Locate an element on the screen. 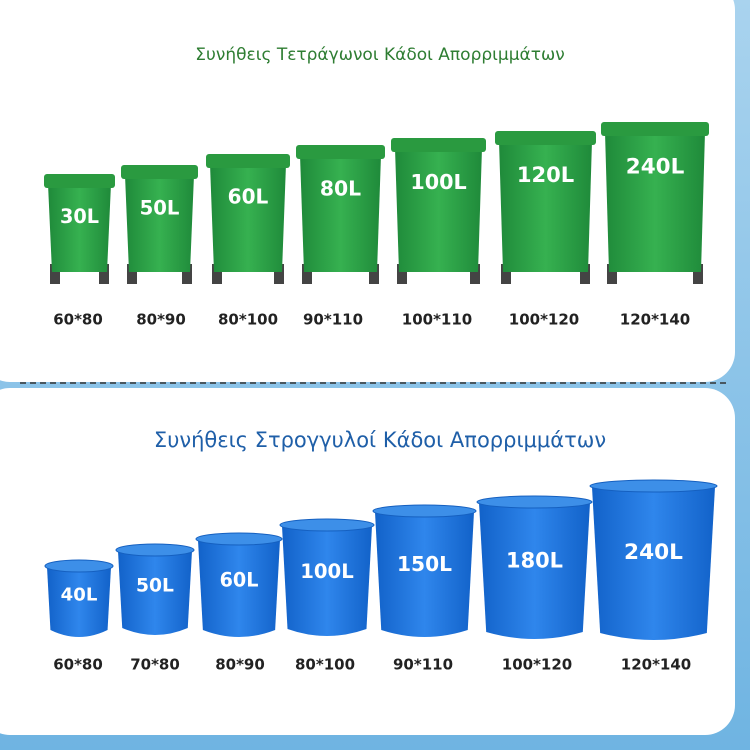 Image resolution: width=750 pixels, height=750 pixels. capacity-label: 40L is located at coordinates (79, 595).